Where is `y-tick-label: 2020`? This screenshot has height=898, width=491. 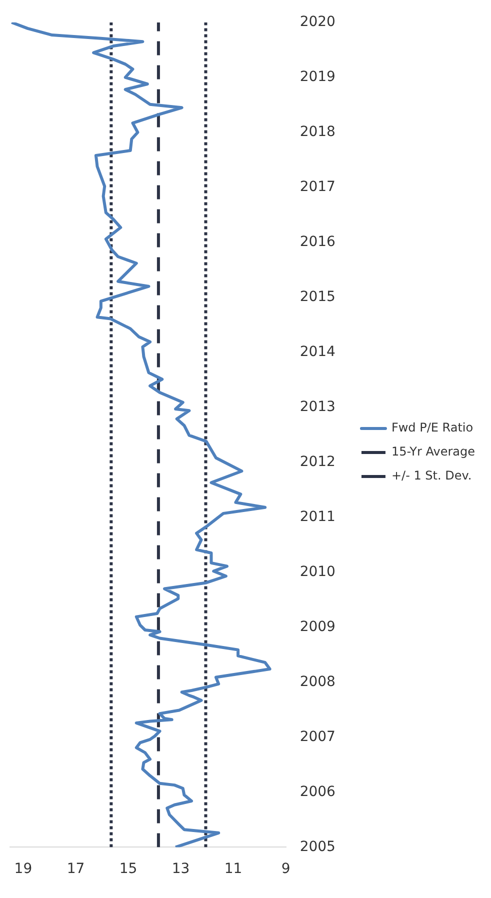
y-tick-label: 2020 is located at coordinates (318, 22).